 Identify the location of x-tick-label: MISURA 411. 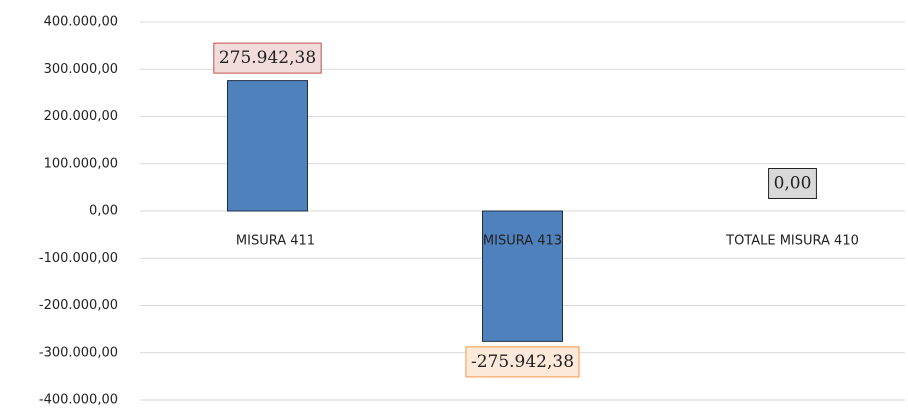
(275, 241).